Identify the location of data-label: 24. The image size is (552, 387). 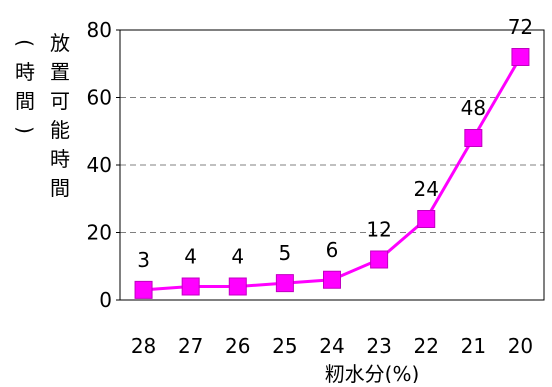
(425, 189).